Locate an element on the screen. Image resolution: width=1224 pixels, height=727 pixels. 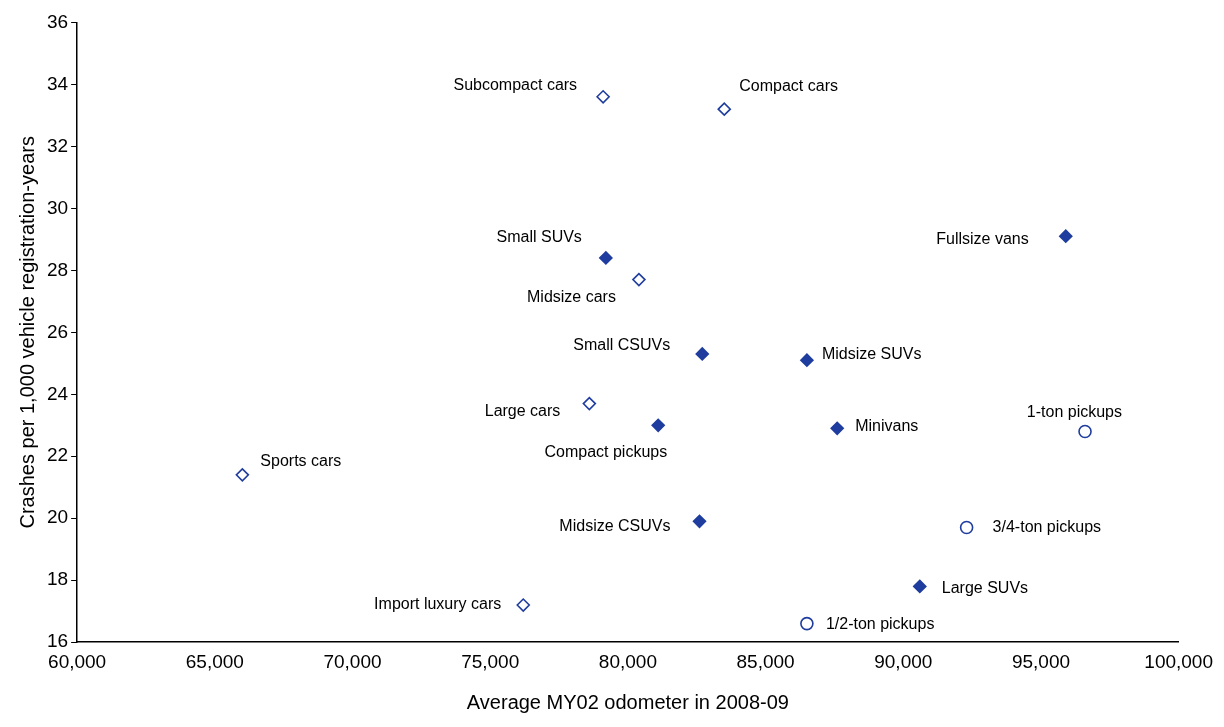
y-tick-label: 20 is located at coordinates (57, 517).